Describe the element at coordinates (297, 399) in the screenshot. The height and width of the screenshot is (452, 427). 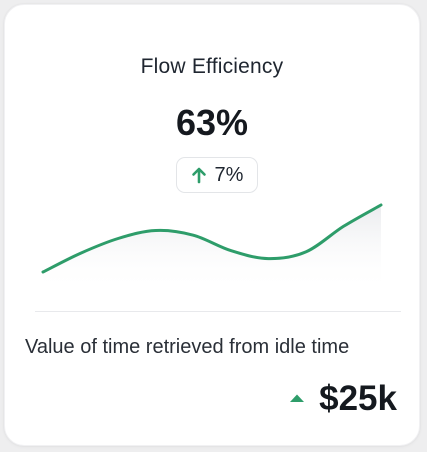
I see `triangle-up-icon` at that location.